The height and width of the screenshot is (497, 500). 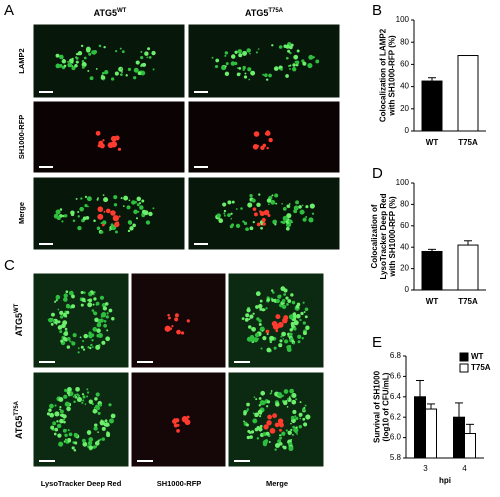 What do you see at coordinates (468, 243) in the screenshot?
I see `error-bar` at bounding box center [468, 243].